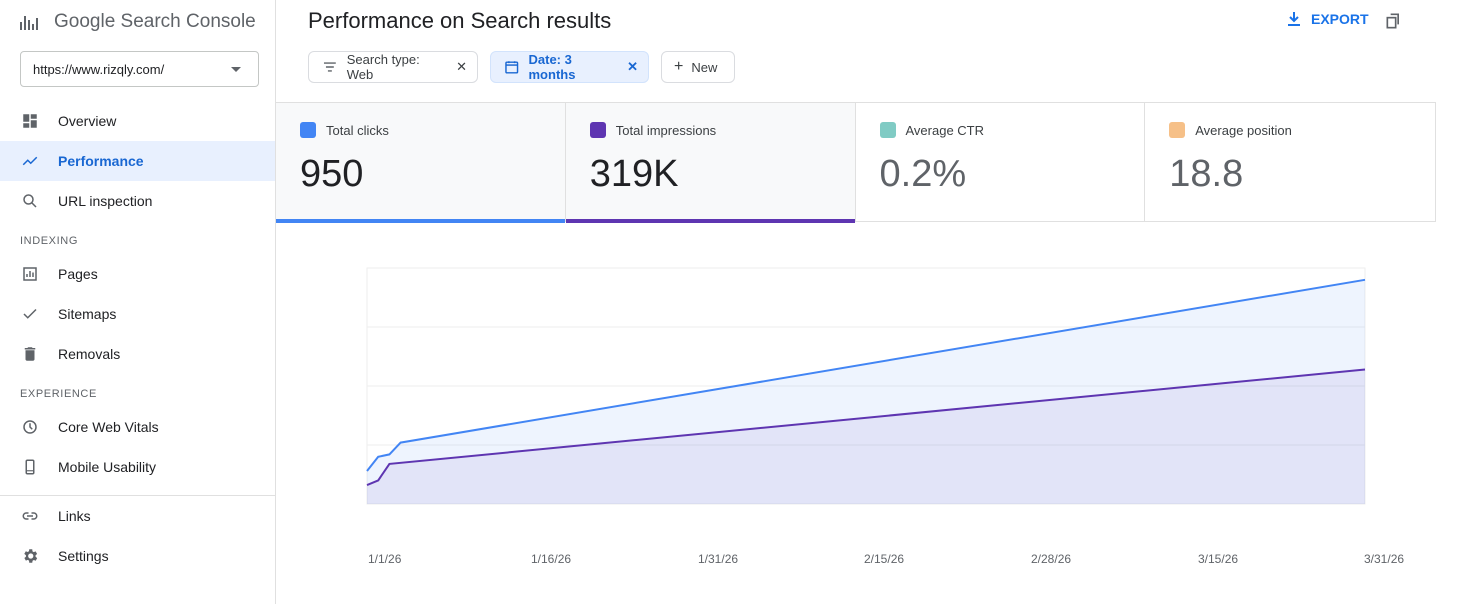 The width and height of the screenshot is (1464, 604). What do you see at coordinates (105, 201) in the screenshot?
I see `sidebar-item-label: URL inspection` at bounding box center [105, 201].